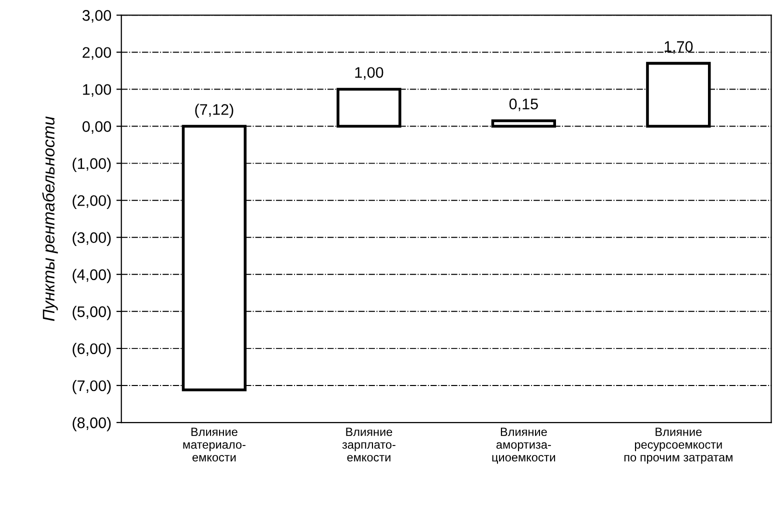  I want to click on y-tick-label: (7,00), so click(91, 387).